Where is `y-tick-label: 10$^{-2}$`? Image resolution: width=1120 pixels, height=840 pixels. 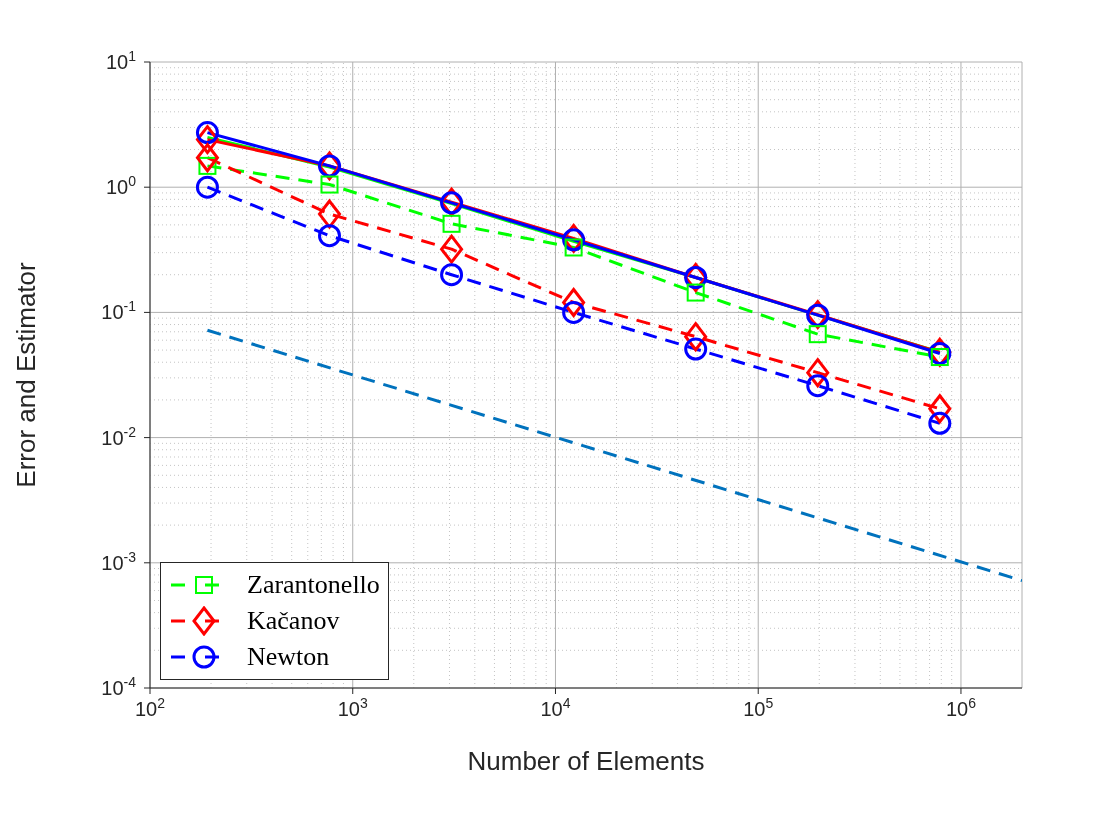 y-tick-label: 10$^{-2}$ is located at coordinates (119, 436).